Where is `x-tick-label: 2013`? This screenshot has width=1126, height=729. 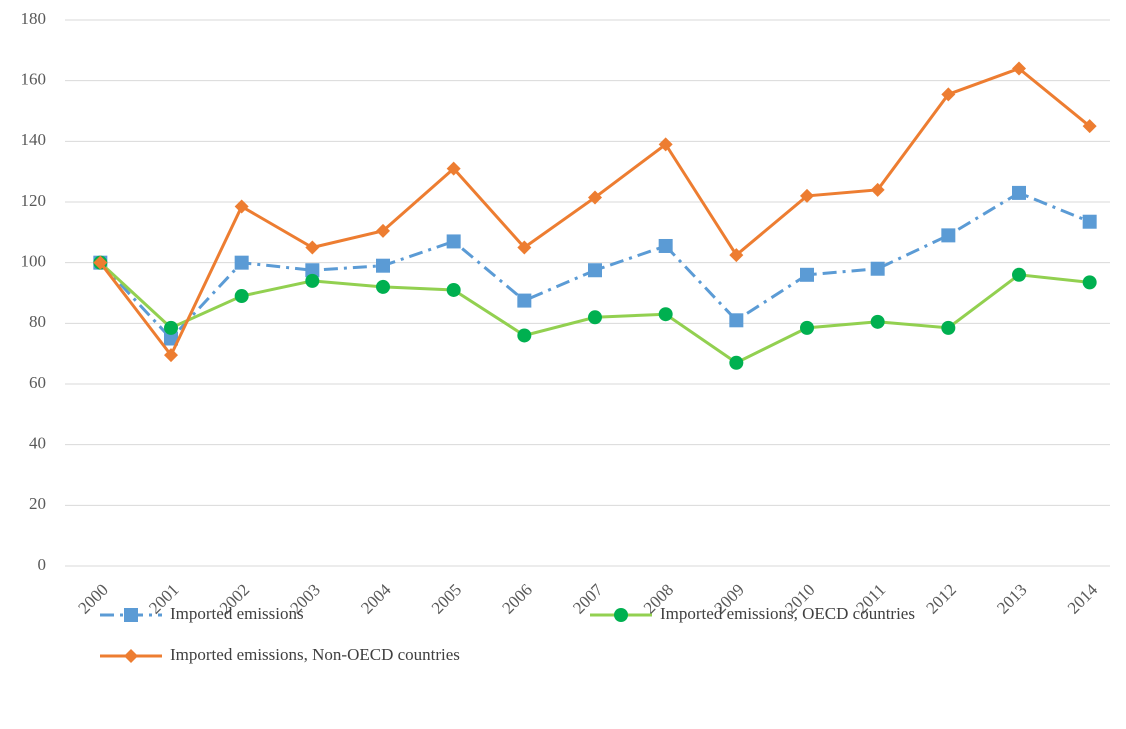
x-tick-label: 2013 is located at coordinates (1011, 598).